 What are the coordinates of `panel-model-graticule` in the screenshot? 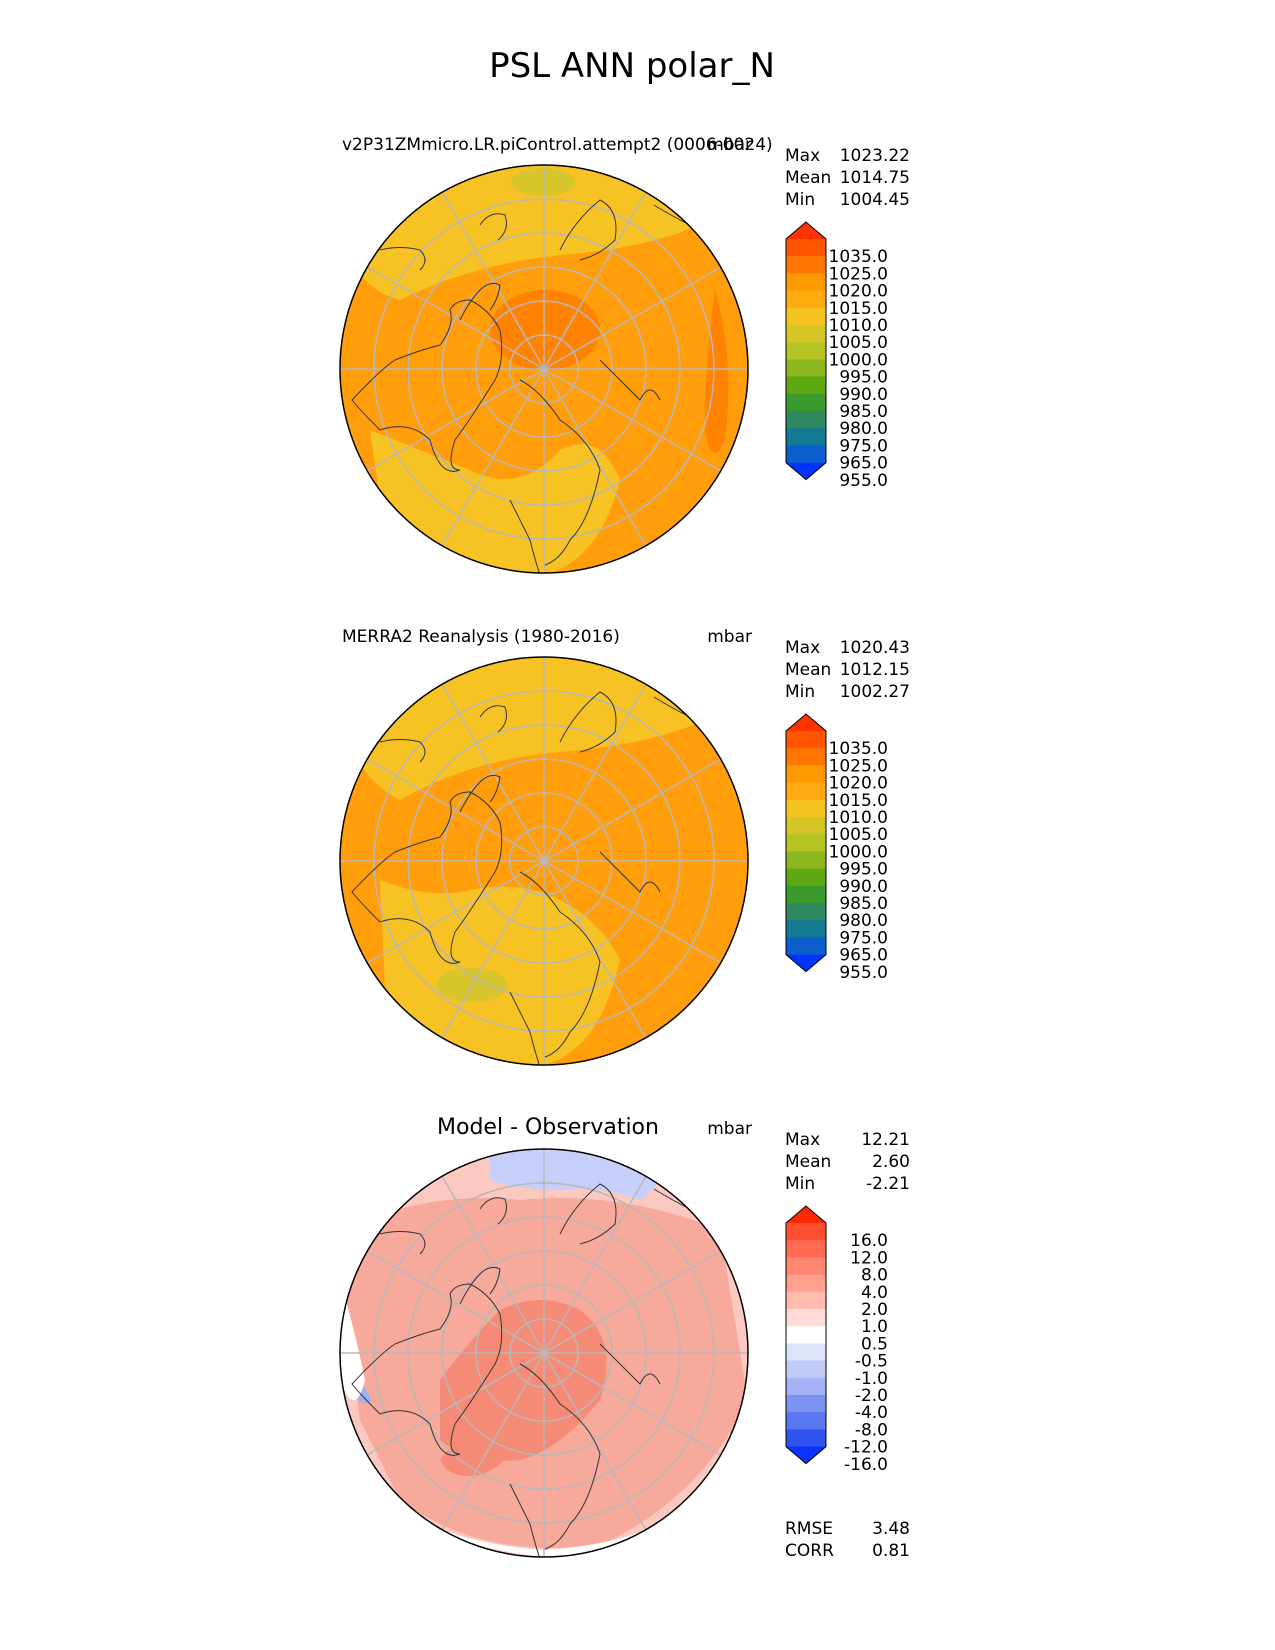 It's located at (544, 369).